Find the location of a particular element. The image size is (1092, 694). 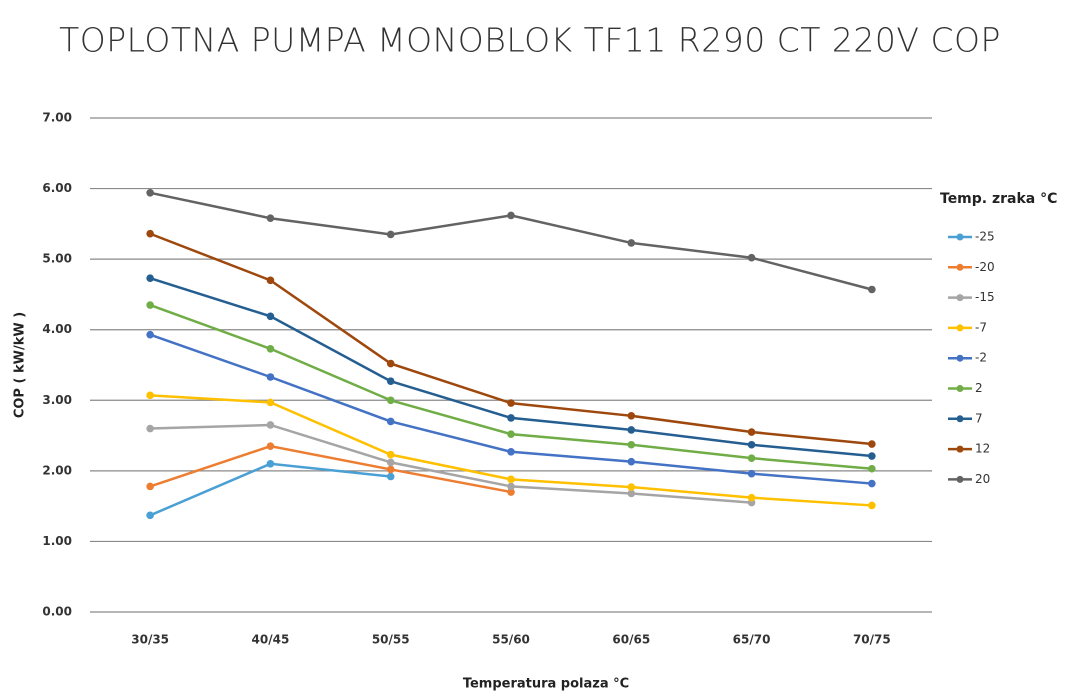

x-tick-label: 30/35 is located at coordinates (150, 640).